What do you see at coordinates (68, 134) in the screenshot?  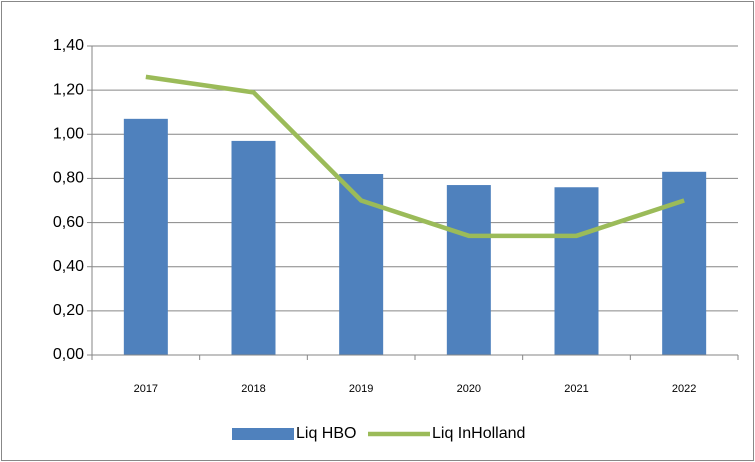 I see `y-tick-label: 1,00` at bounding box center [68, 134].